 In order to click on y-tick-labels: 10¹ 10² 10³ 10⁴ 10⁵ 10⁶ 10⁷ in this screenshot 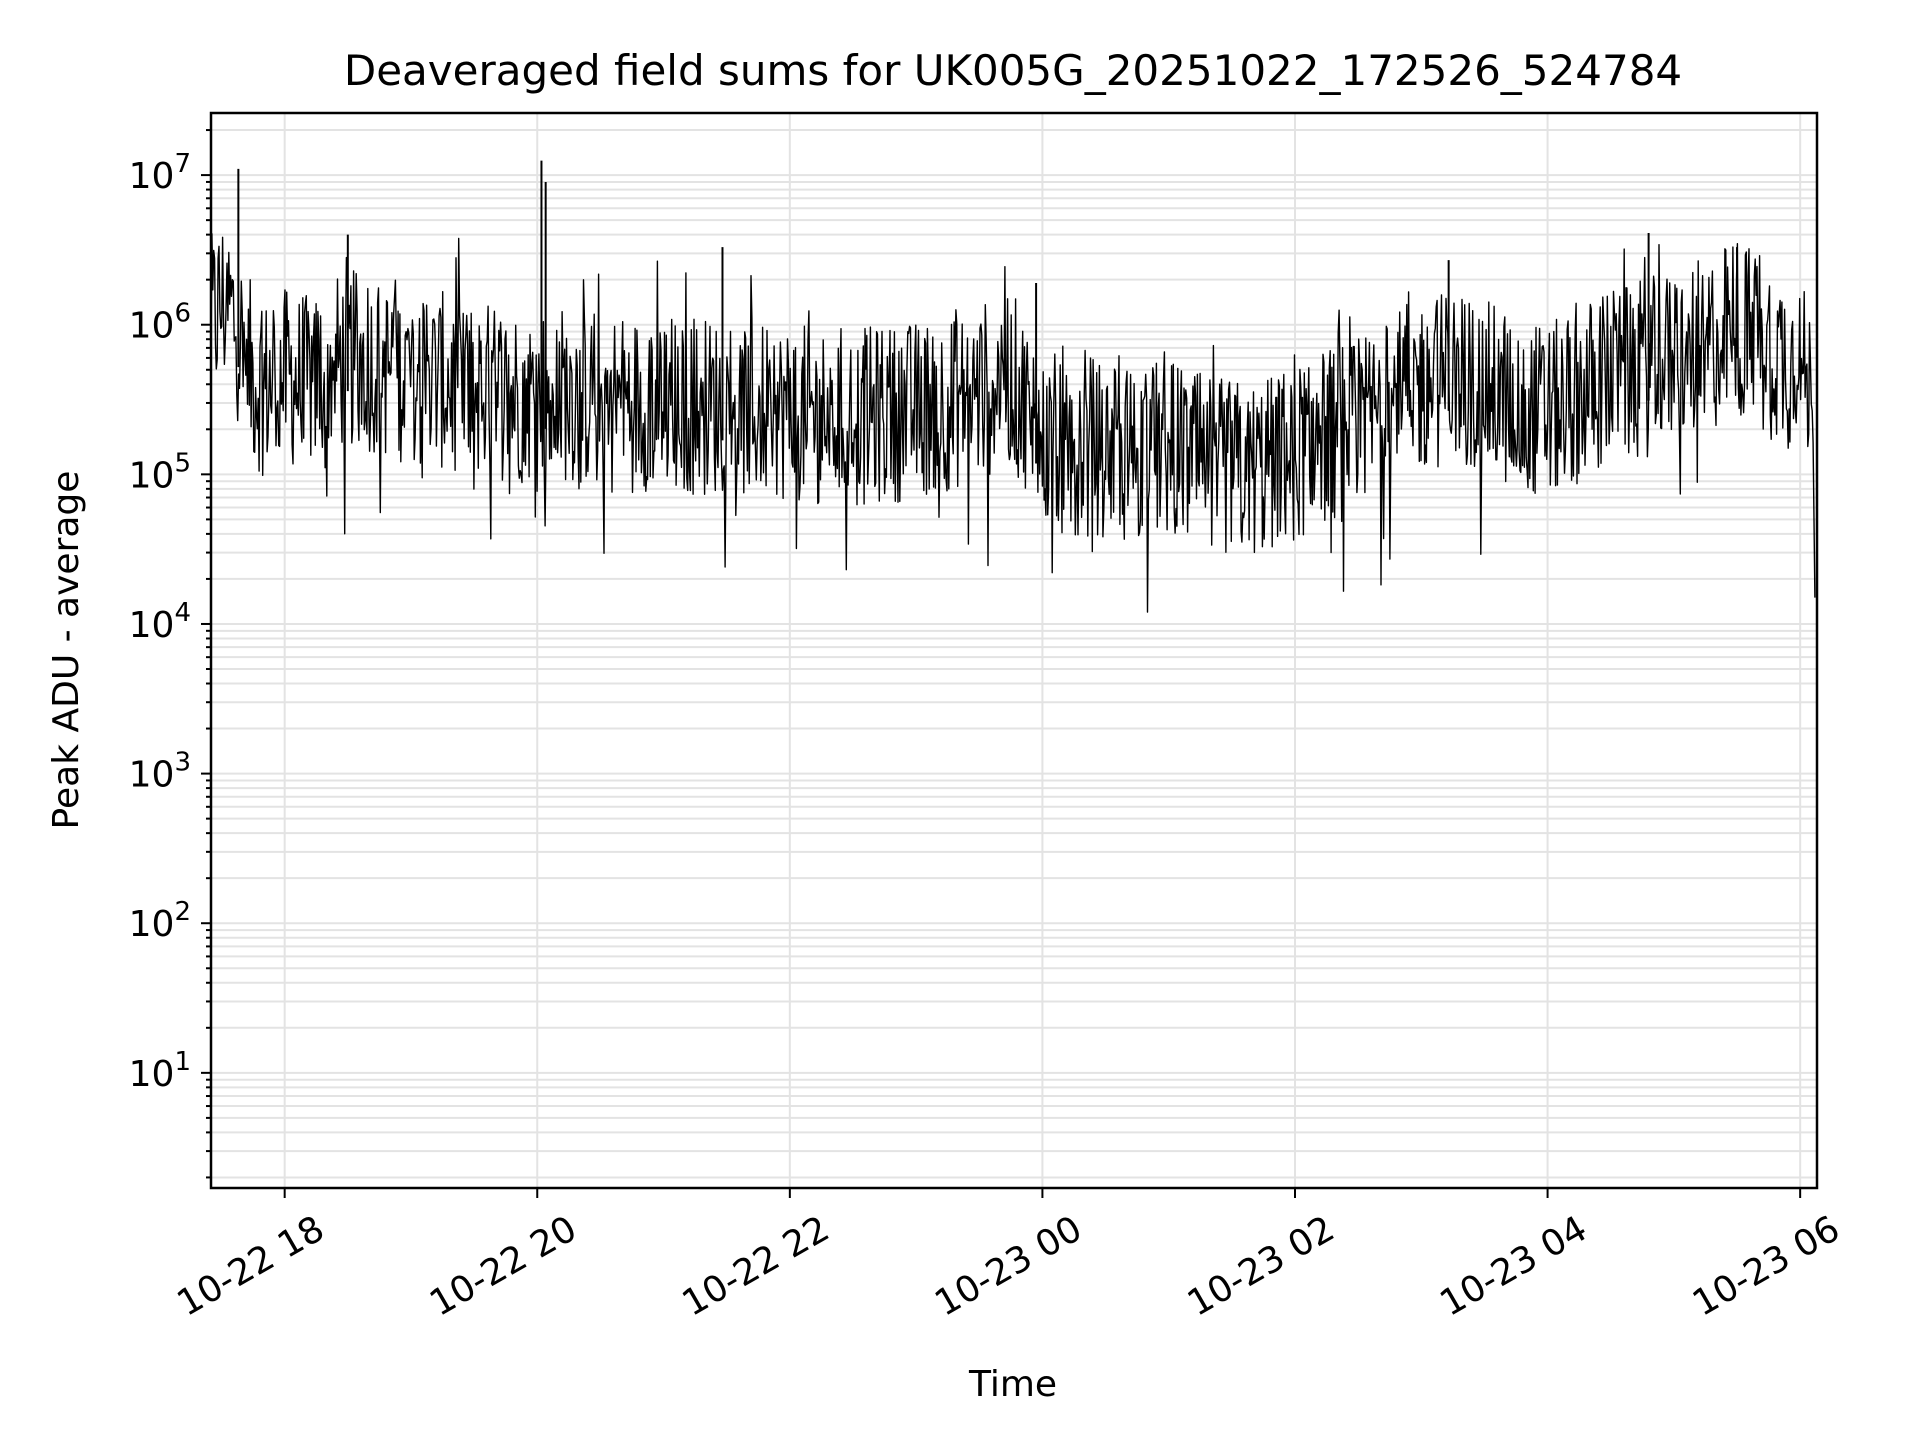, I will do `click(160, 622)`.